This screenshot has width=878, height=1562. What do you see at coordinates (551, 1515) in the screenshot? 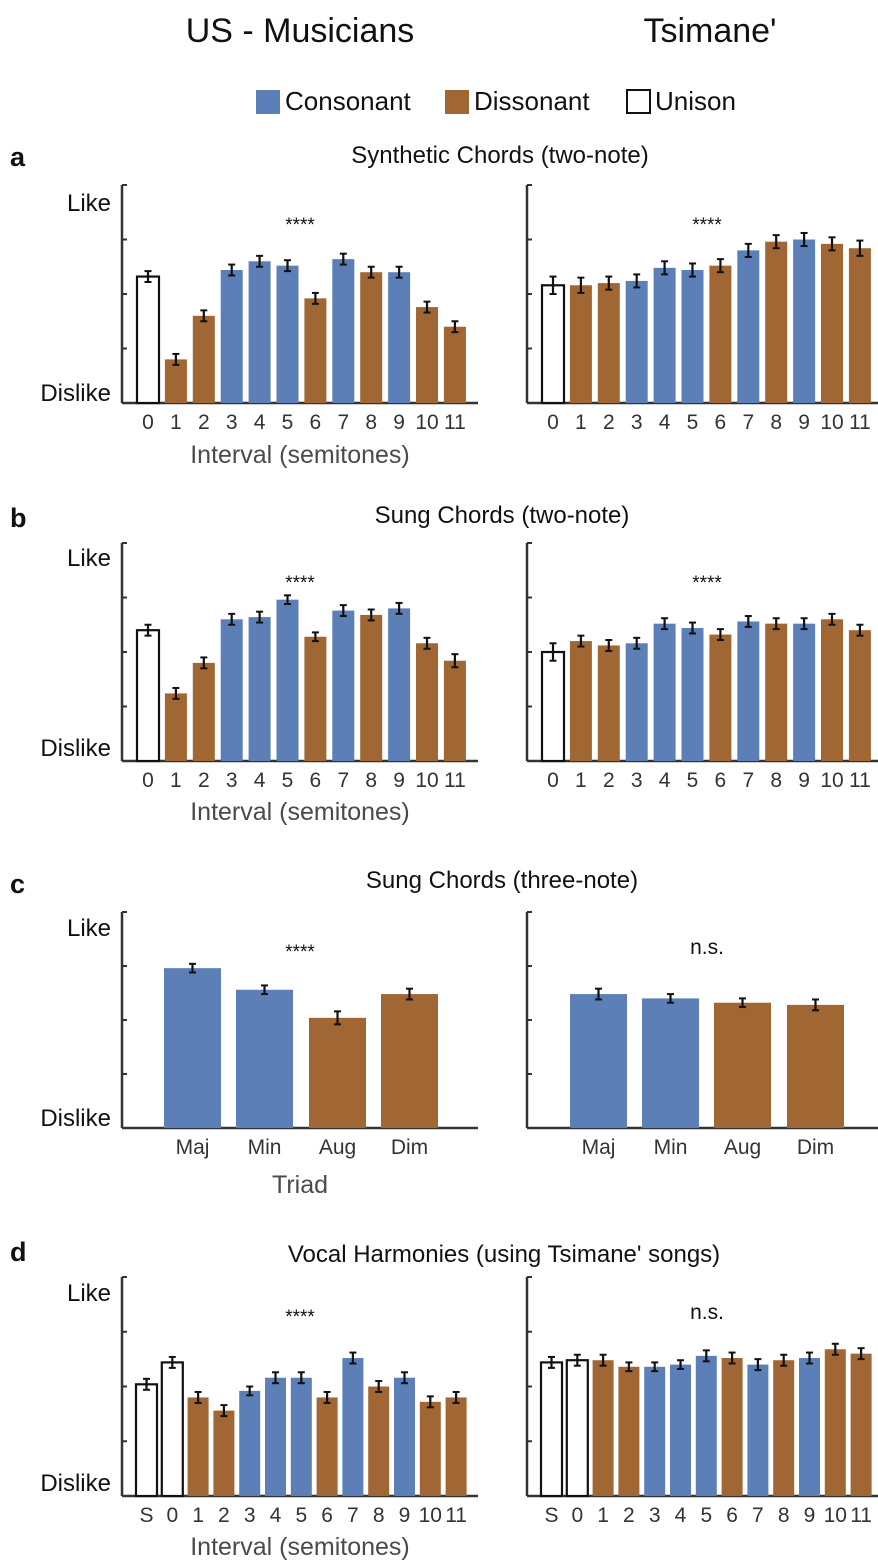
I see `x-tick-label: S` at bounding box center [551, 1515].